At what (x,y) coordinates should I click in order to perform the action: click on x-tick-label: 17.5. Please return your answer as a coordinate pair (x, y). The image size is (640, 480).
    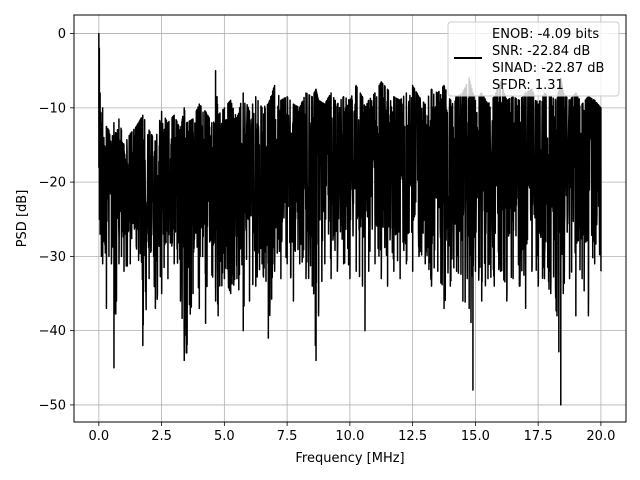
    Looking at the image, I should click on (538, 436).